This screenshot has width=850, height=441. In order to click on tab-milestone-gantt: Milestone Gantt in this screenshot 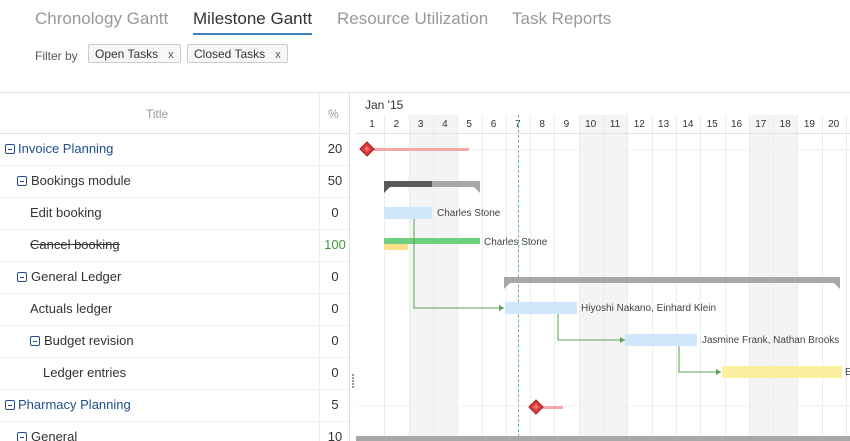, I will do `click(253, 22)`.